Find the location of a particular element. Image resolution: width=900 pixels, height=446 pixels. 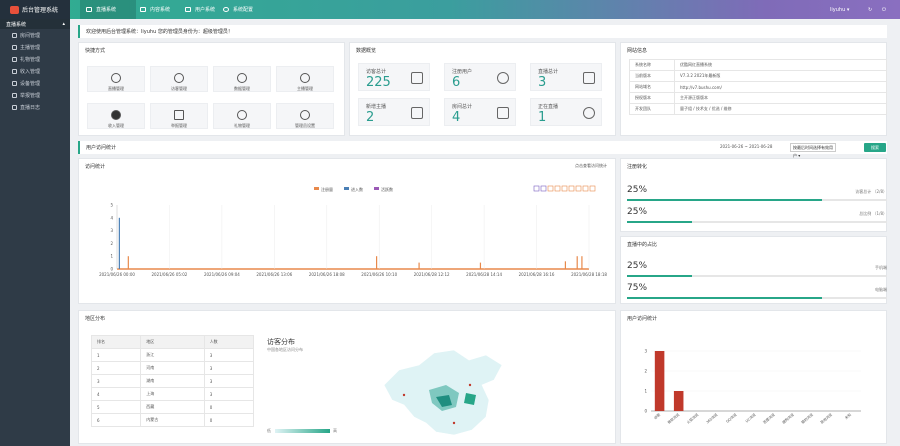

power-icon: ⏻ is located at coordinates (884, 9).